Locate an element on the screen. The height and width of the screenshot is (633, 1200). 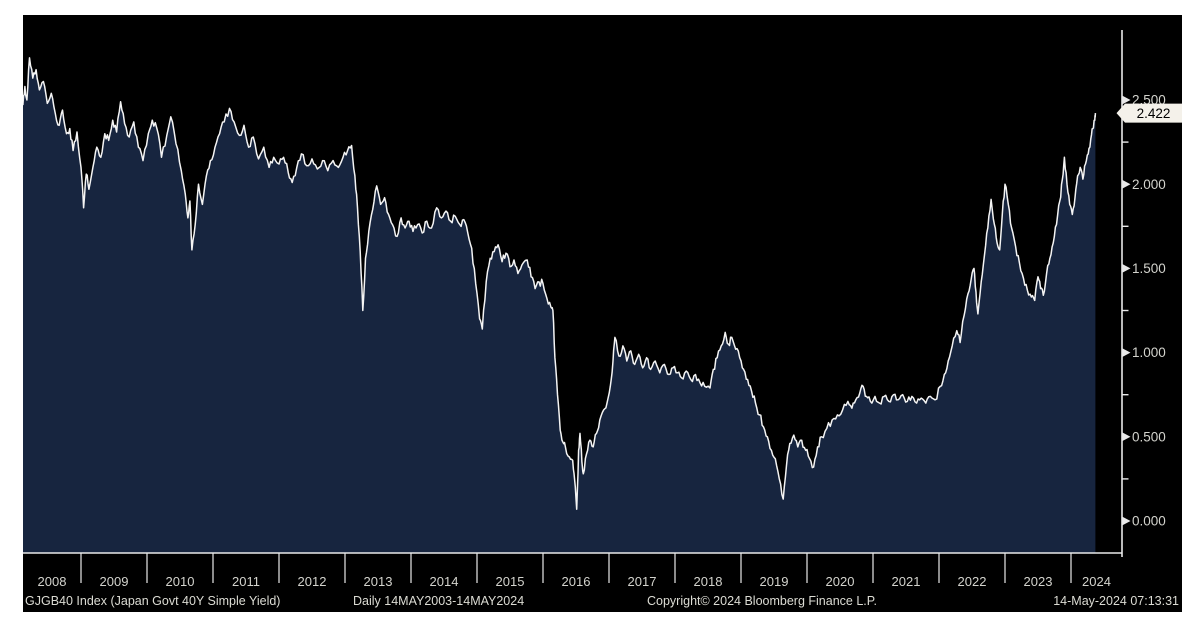
x-axis-label: 2018 is located at coordinates (708, 581).